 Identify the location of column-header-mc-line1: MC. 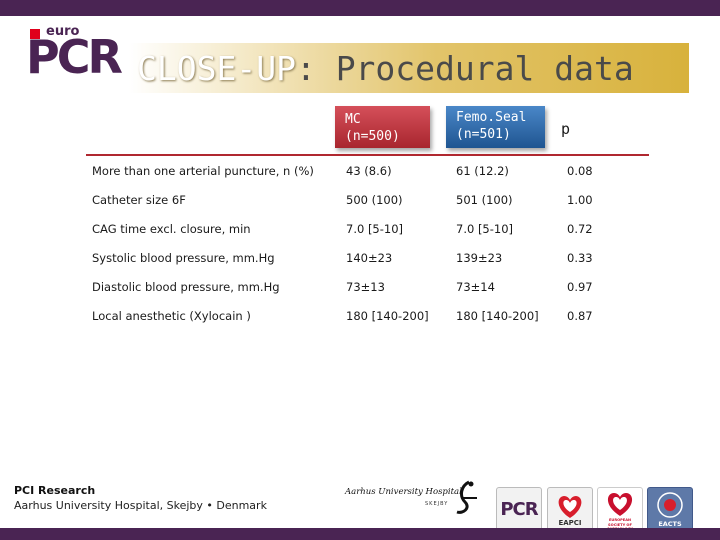
(353, 119).